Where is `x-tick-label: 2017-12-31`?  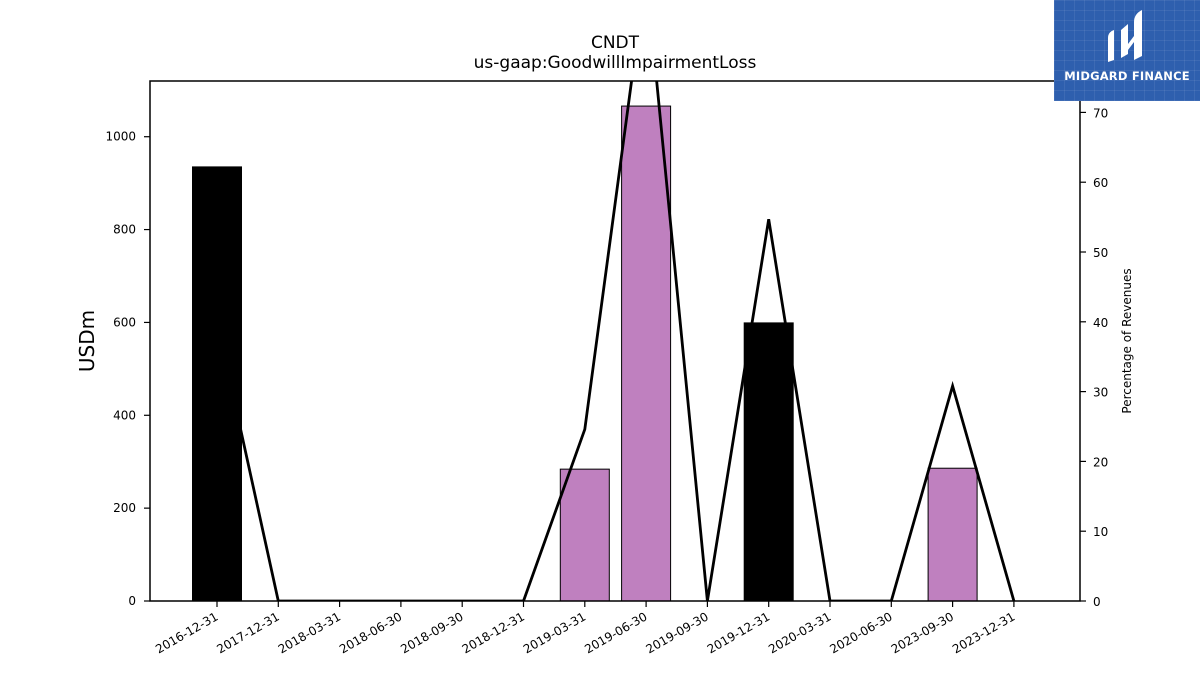 x-tick-label: 2017-12-31 is located at coordinates (247, 632).